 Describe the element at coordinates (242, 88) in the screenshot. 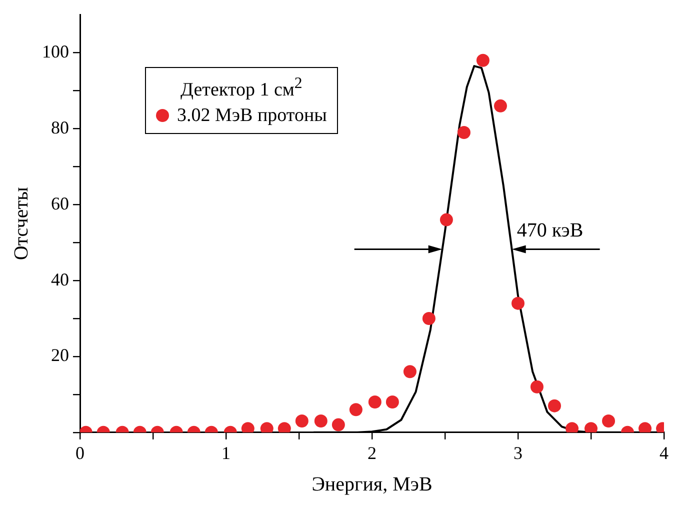

I see `legend-title: Детектор 1 см$^{2}$` at that location.